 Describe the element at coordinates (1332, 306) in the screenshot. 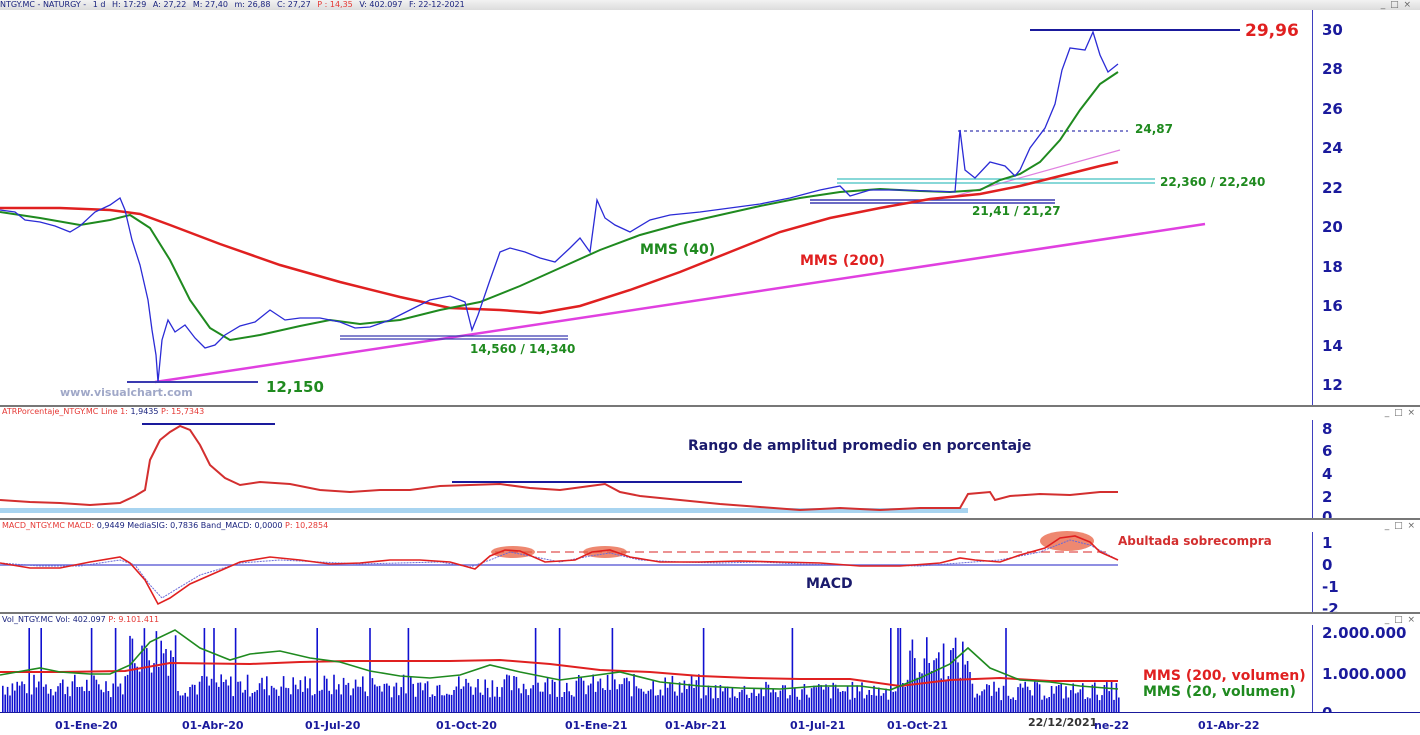

I see `price-tick: 16` at that location.